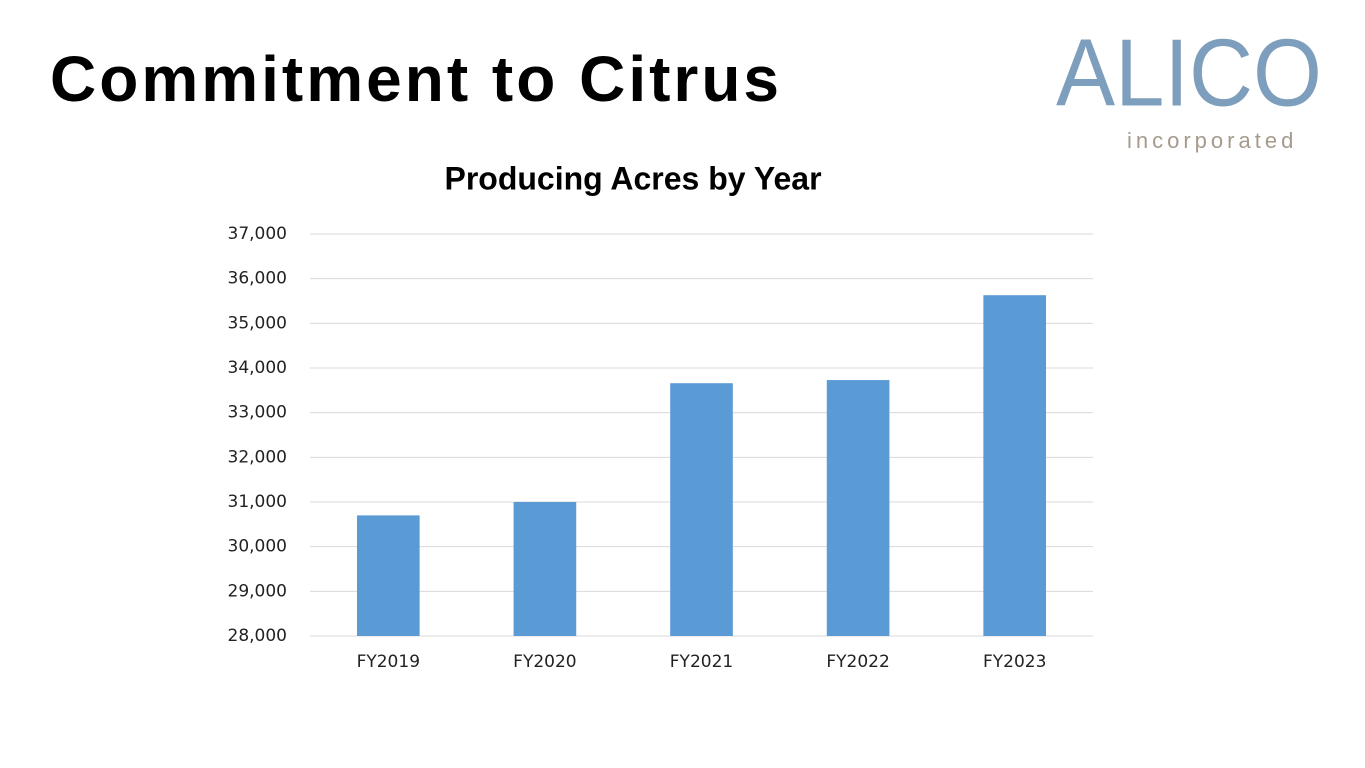  What do you see at coordinates (257, 234) in the screenshot?
I see `y-tick-label: 37,000` at bounding box center [257, 234].